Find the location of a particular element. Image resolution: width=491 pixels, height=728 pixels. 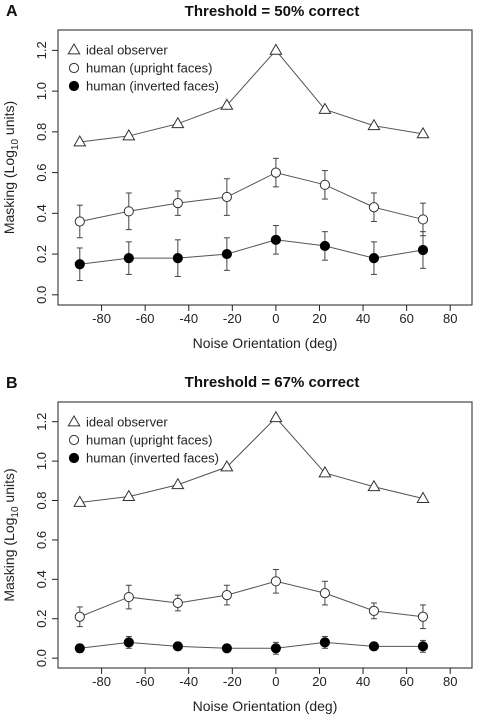

y-tick-label: 1.2 is located at coordinates (41, 422).